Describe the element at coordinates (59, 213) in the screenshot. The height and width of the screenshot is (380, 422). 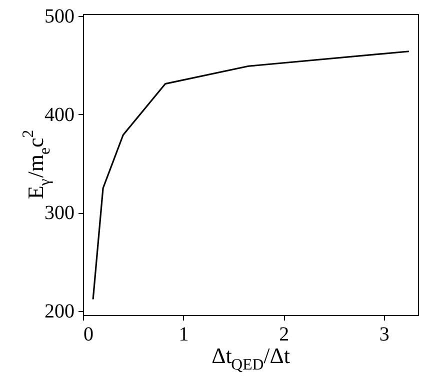
I see `y-tick-label: 300` at that location.